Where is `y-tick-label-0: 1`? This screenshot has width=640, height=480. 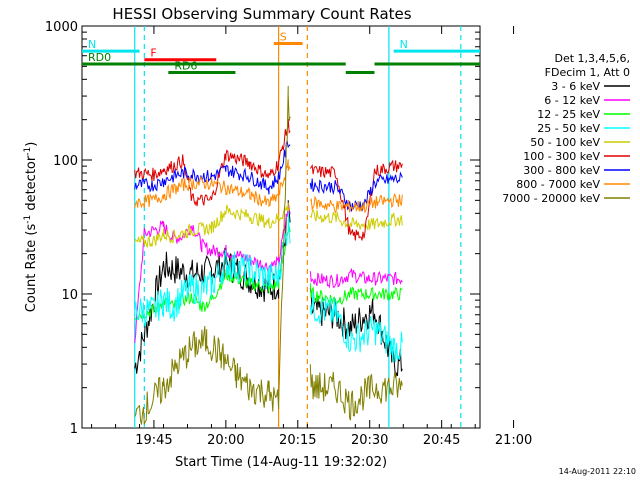
y-tick-label-0: 1 is located at coordinates (74, 429).